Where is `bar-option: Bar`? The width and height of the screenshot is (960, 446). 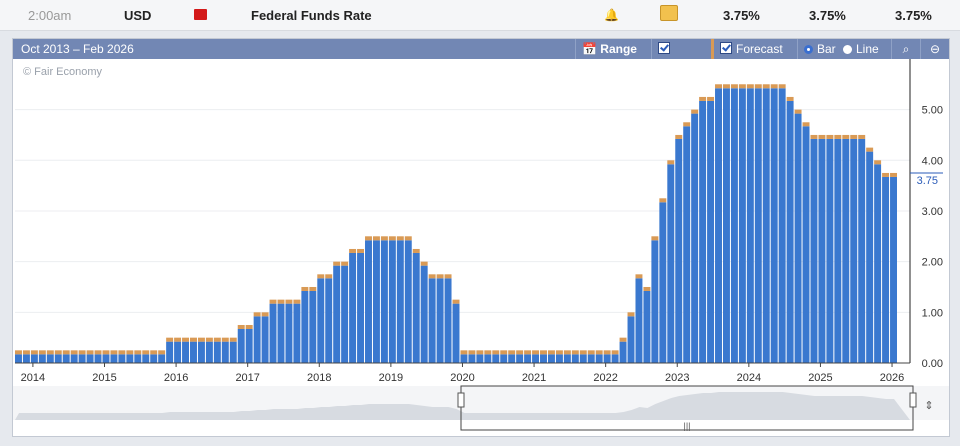
bar-option: Bar is located at coordinates (820, 49).